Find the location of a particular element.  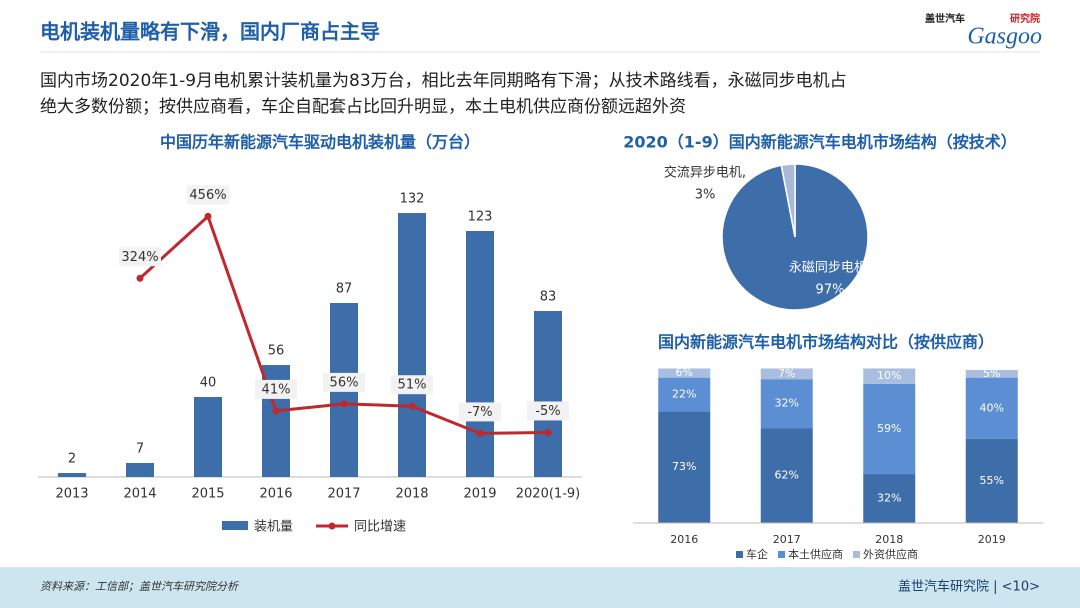

line-label: 41% is located at coordinates (276, 389).